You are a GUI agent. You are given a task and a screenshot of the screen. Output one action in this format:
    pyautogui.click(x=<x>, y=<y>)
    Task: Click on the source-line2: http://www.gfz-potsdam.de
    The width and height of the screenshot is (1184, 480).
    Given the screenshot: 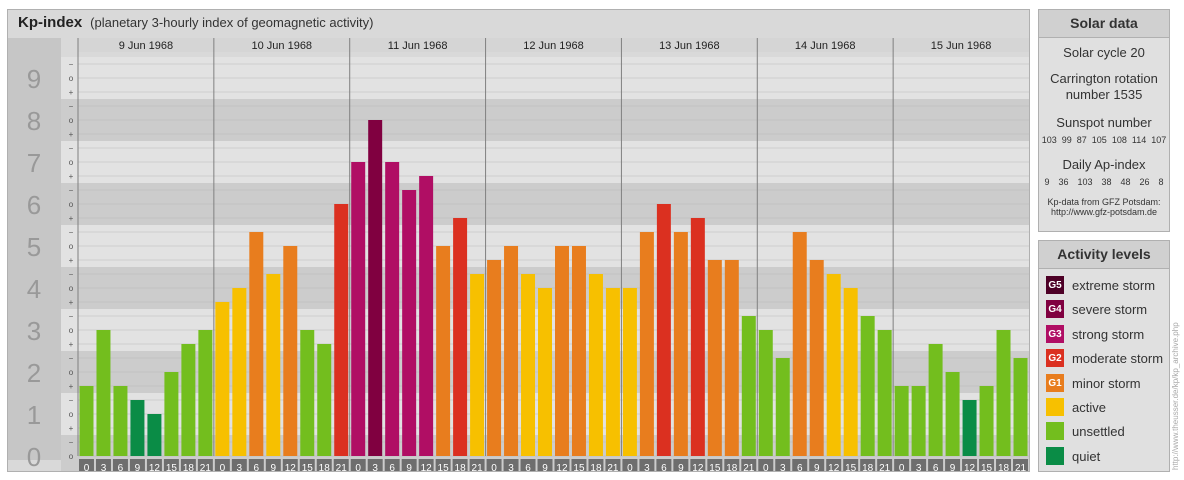 What is the action you would take?
    pyautogui.click(x=1104, y=212)
    